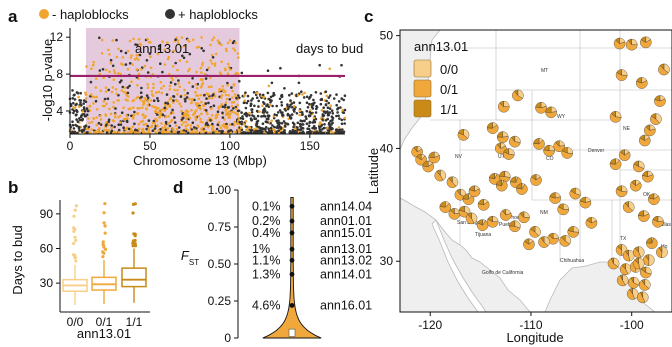 The width and height of the screenshot is (672, 347). I want to click on fst-violin-box, so click(292, 332).